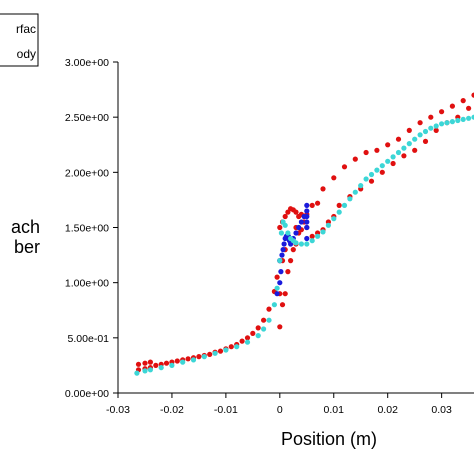 This screenshot has width=474, height=474. I want to click on y-tick-label: 1.50e+00, so click(87, 229).